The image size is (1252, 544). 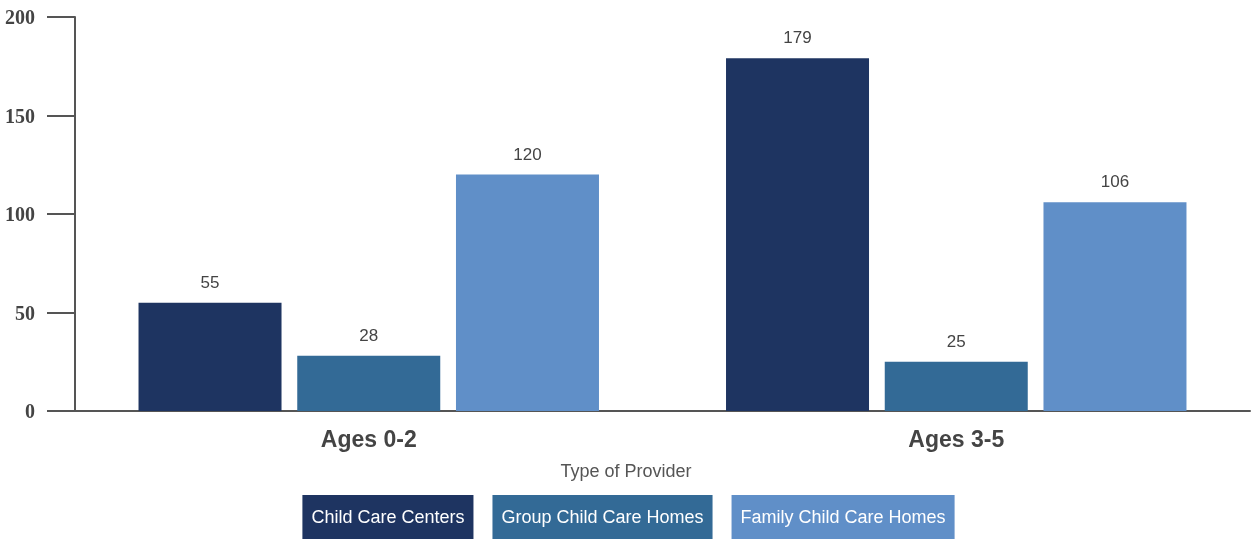 What do you see at coordinates (797, 38) in the screenshot?
I see `data-label: 179` at bounding box center [797, 38].